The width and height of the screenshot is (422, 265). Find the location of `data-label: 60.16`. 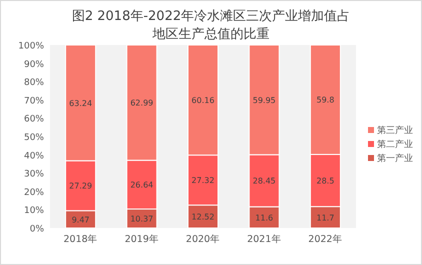

data-label: 60.16 is located at coordinates (203, 101).